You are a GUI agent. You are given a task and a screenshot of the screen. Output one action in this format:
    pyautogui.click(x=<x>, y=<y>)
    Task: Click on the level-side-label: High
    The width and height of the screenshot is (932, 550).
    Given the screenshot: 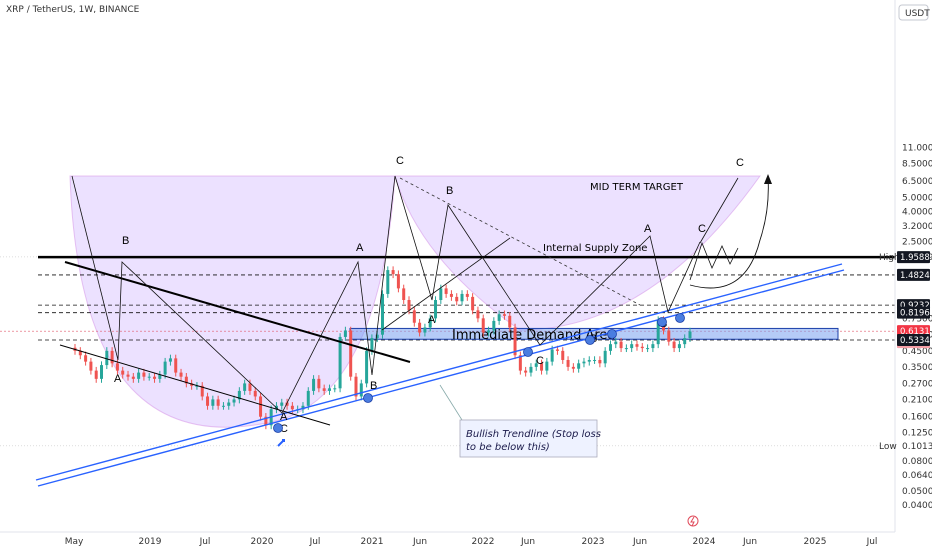 What is the action you would take?
    pyautogui.click(x=889, y=258)
    